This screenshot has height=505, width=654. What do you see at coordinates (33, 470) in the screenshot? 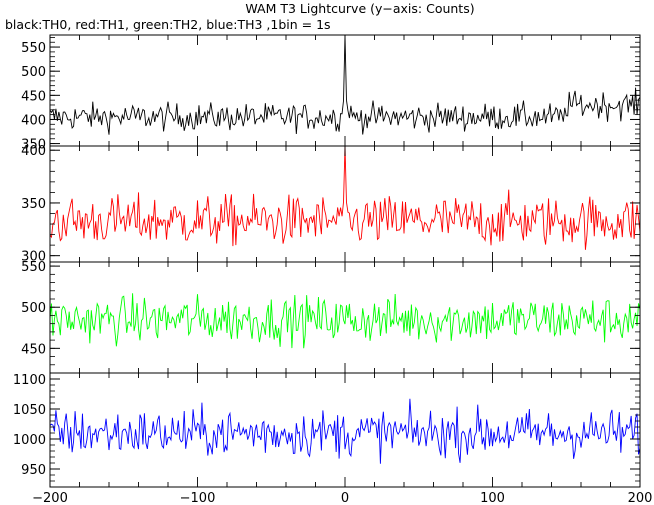
I see `y-tick-label: 950` at bounding box center [33, 470].